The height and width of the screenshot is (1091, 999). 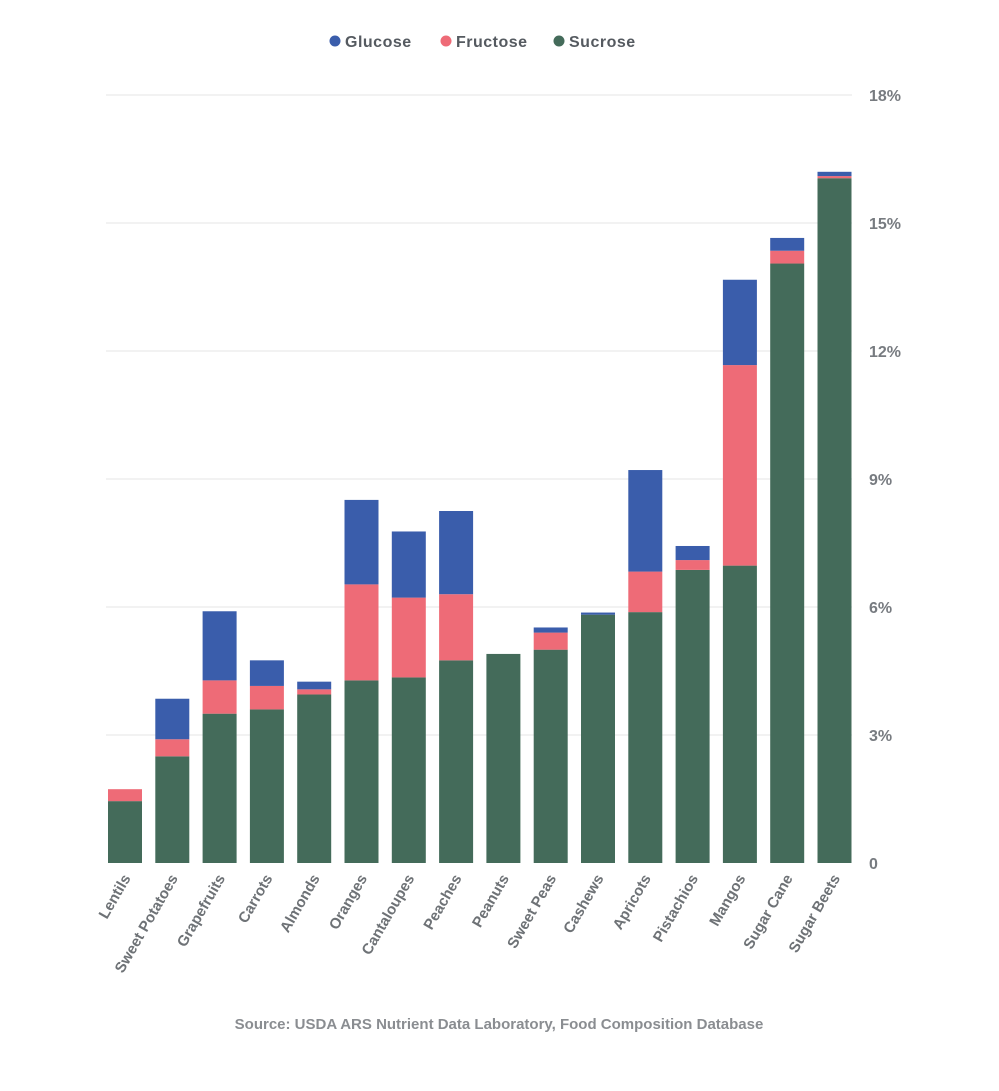 I want to click on bar-fructose-cantaloupes, so click(x=408, y=637).